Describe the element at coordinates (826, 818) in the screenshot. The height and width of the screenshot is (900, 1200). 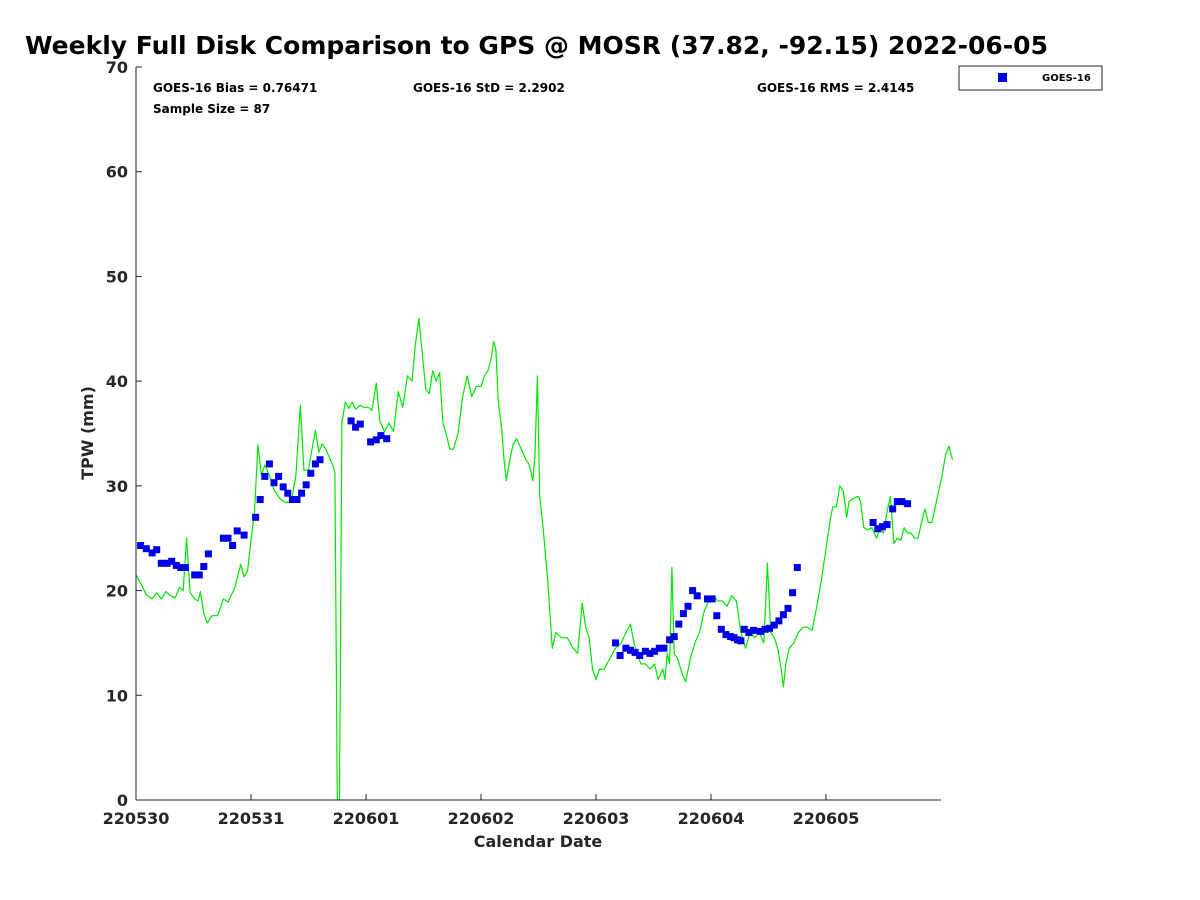
I see `x-tick-label: 220605` at that location.